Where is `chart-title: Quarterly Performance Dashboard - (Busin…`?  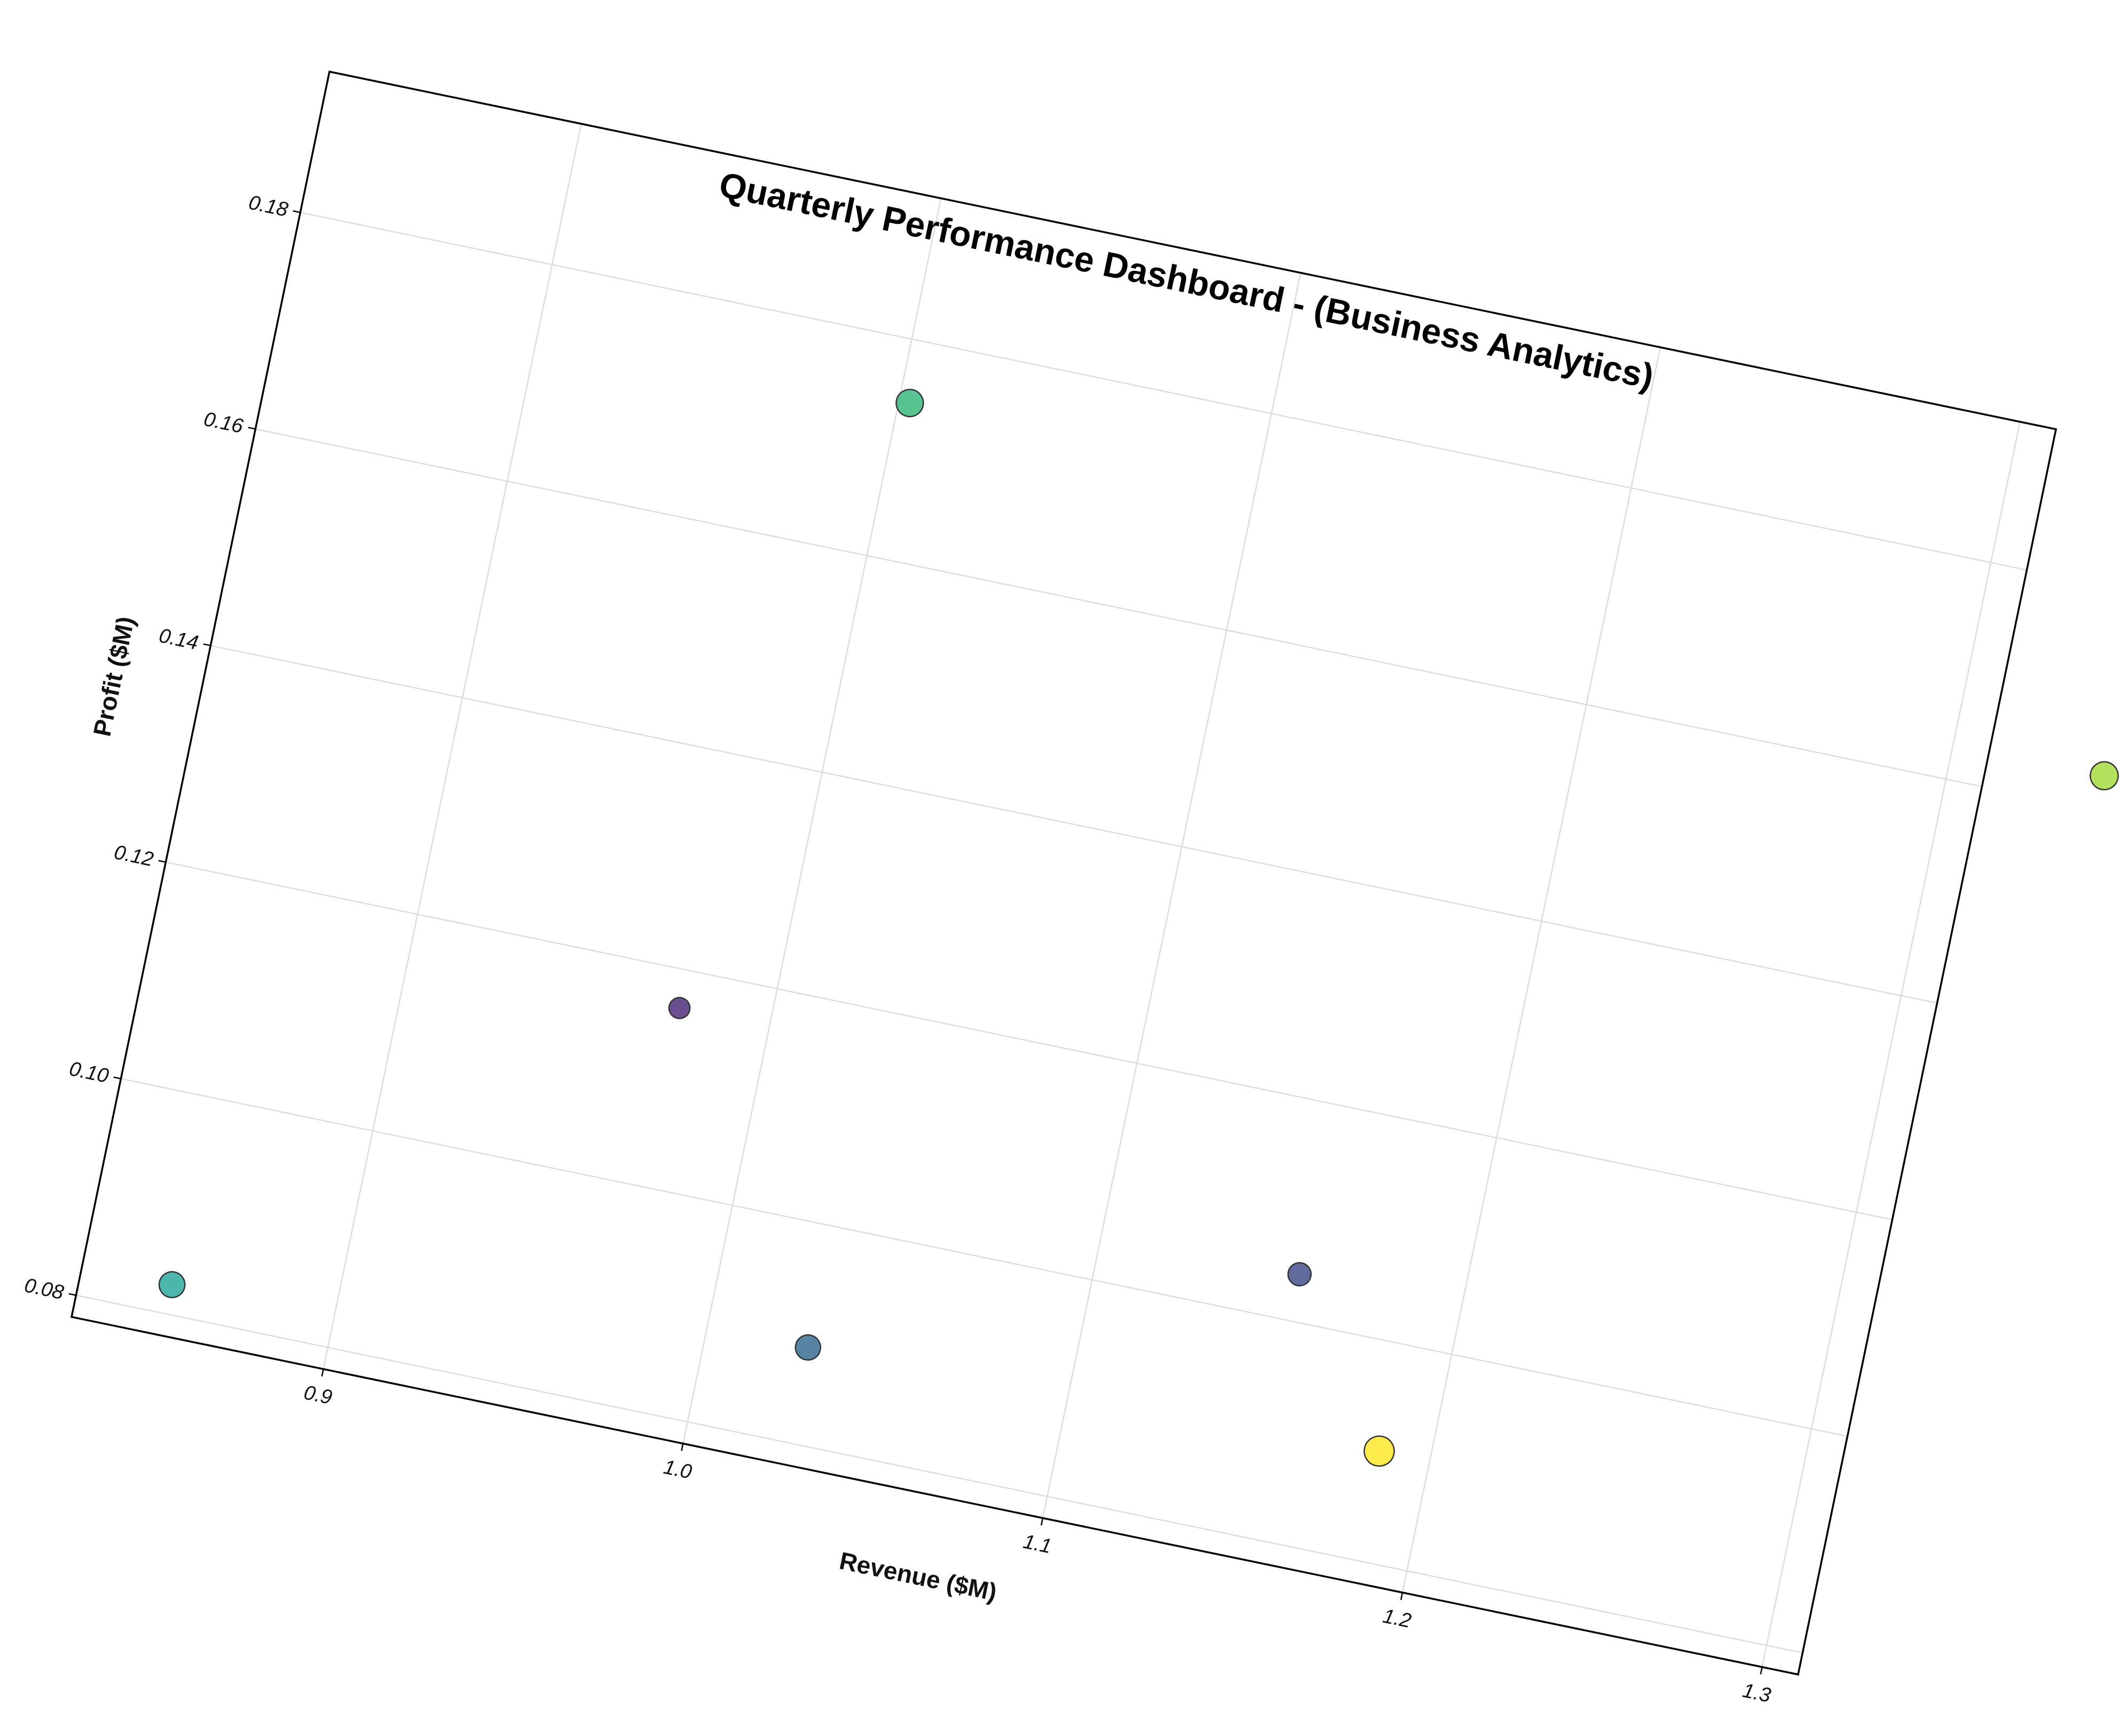 chart-title: Quarterly Performance Dashboard - (Busin… is located at coordinates (1186, 280).